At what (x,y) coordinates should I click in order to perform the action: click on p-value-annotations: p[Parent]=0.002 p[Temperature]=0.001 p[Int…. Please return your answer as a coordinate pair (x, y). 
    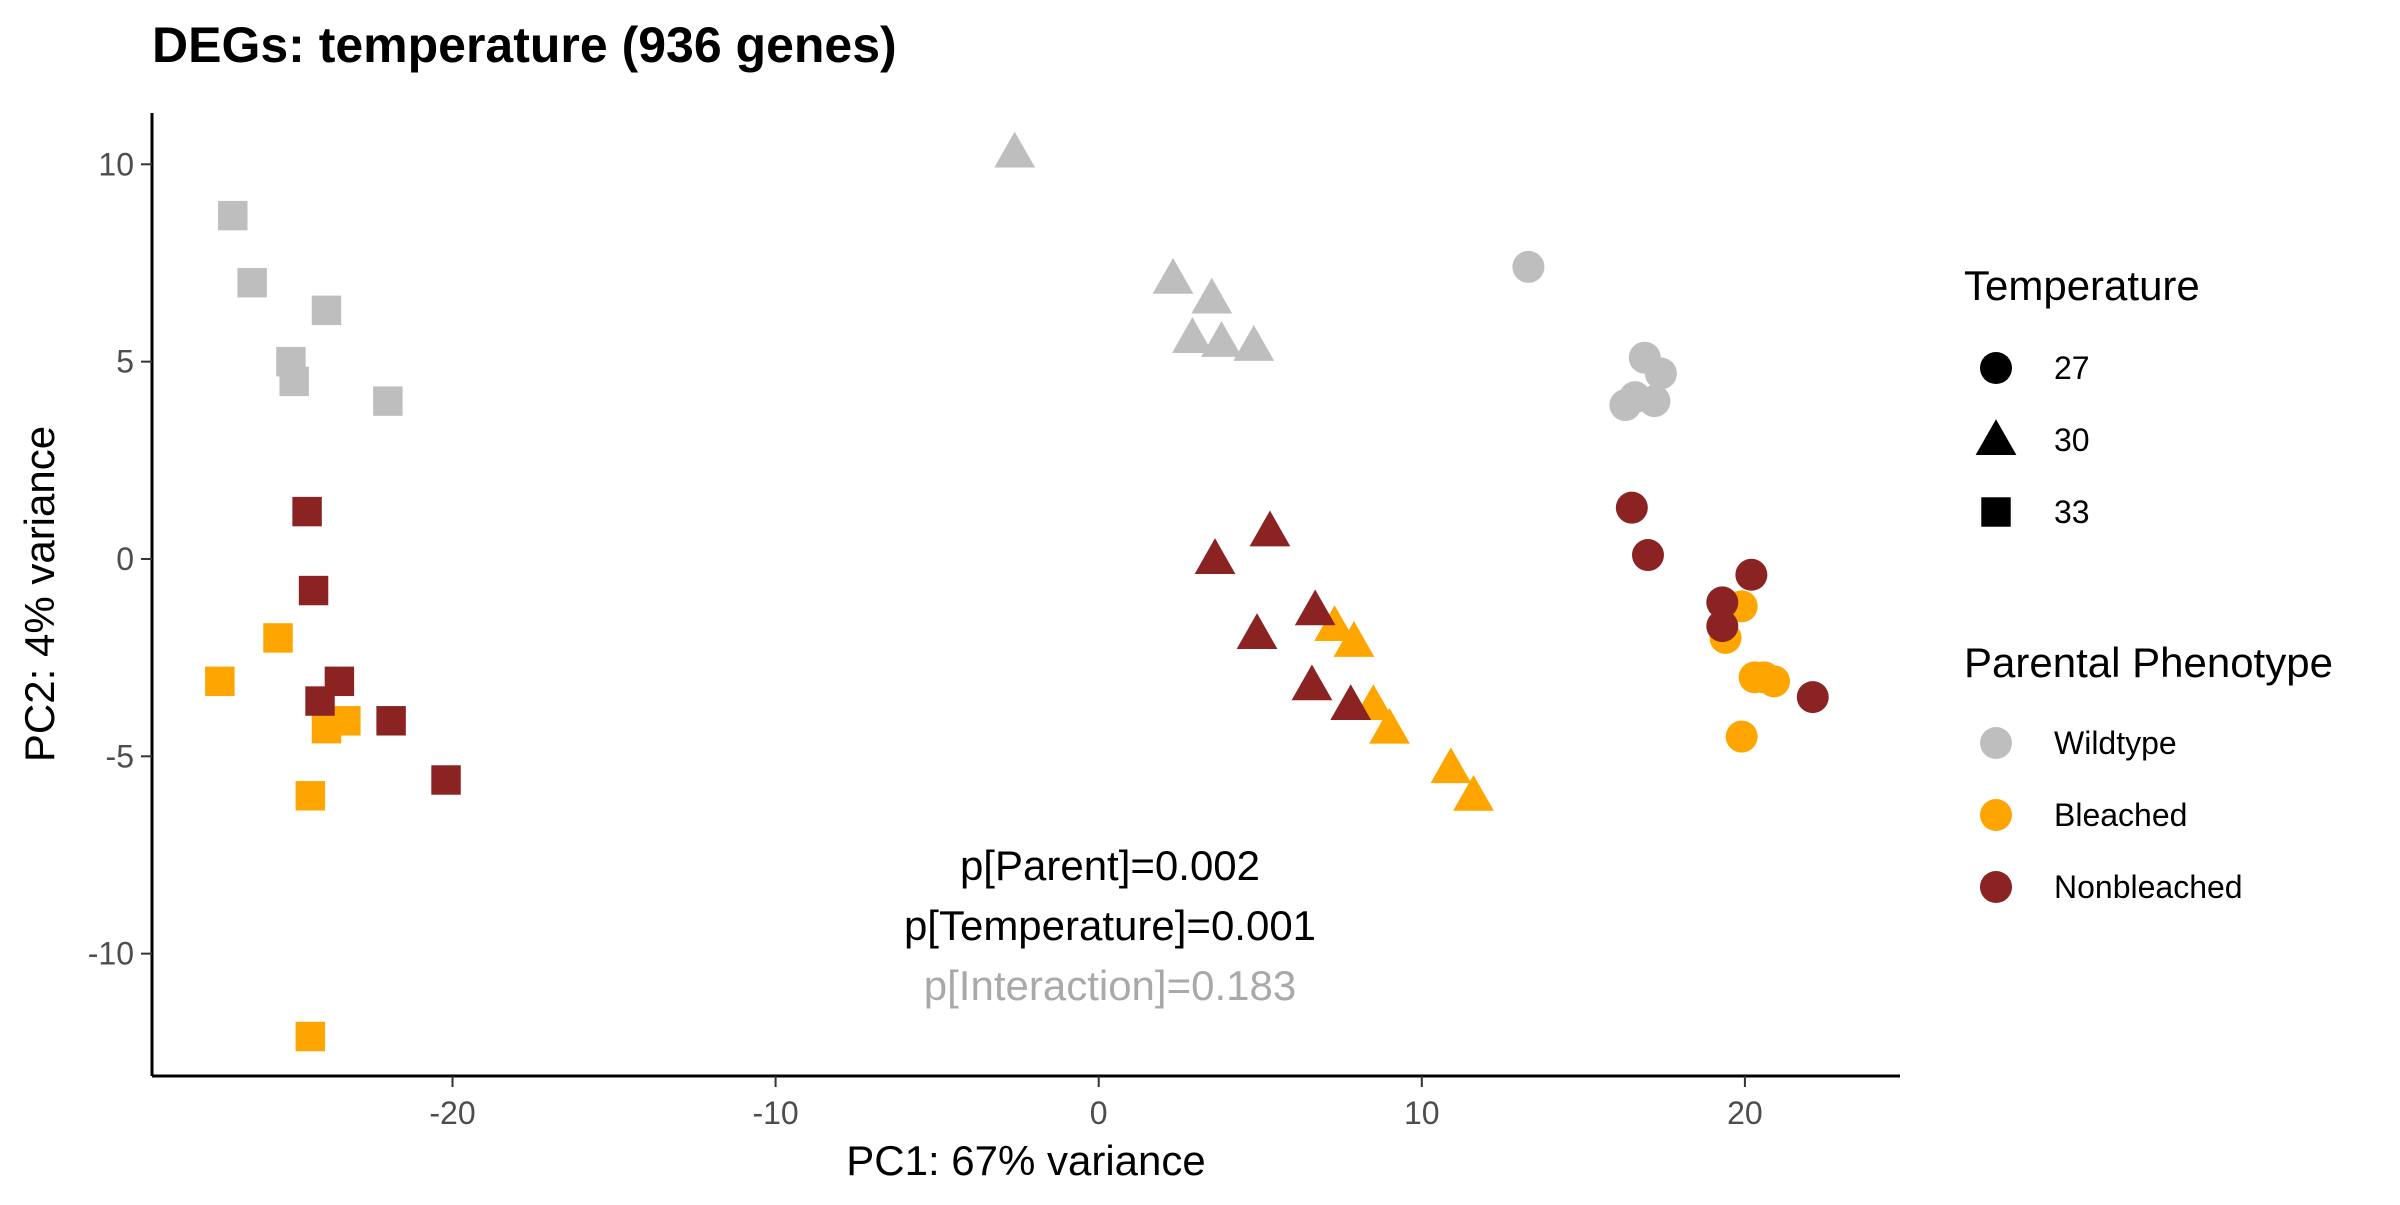
    Looking at the image, I should click on (1110, 925).